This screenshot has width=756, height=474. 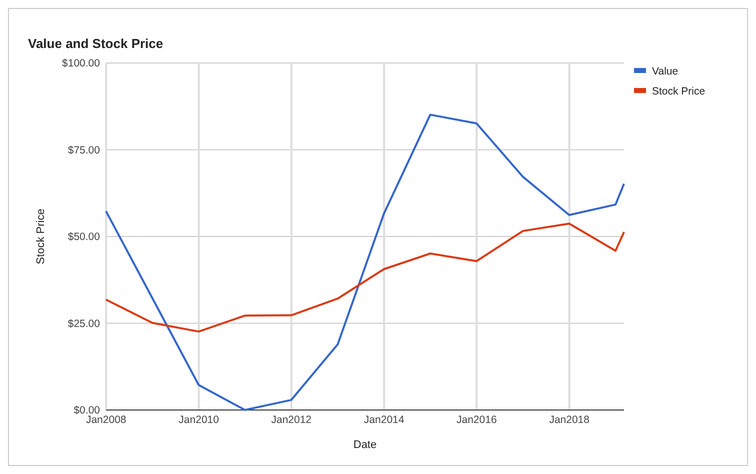 What do you see at coordinates (81, 64) in the screenshot?
I see `y-tick-label: $100.00` at bounding box center [81, 64].